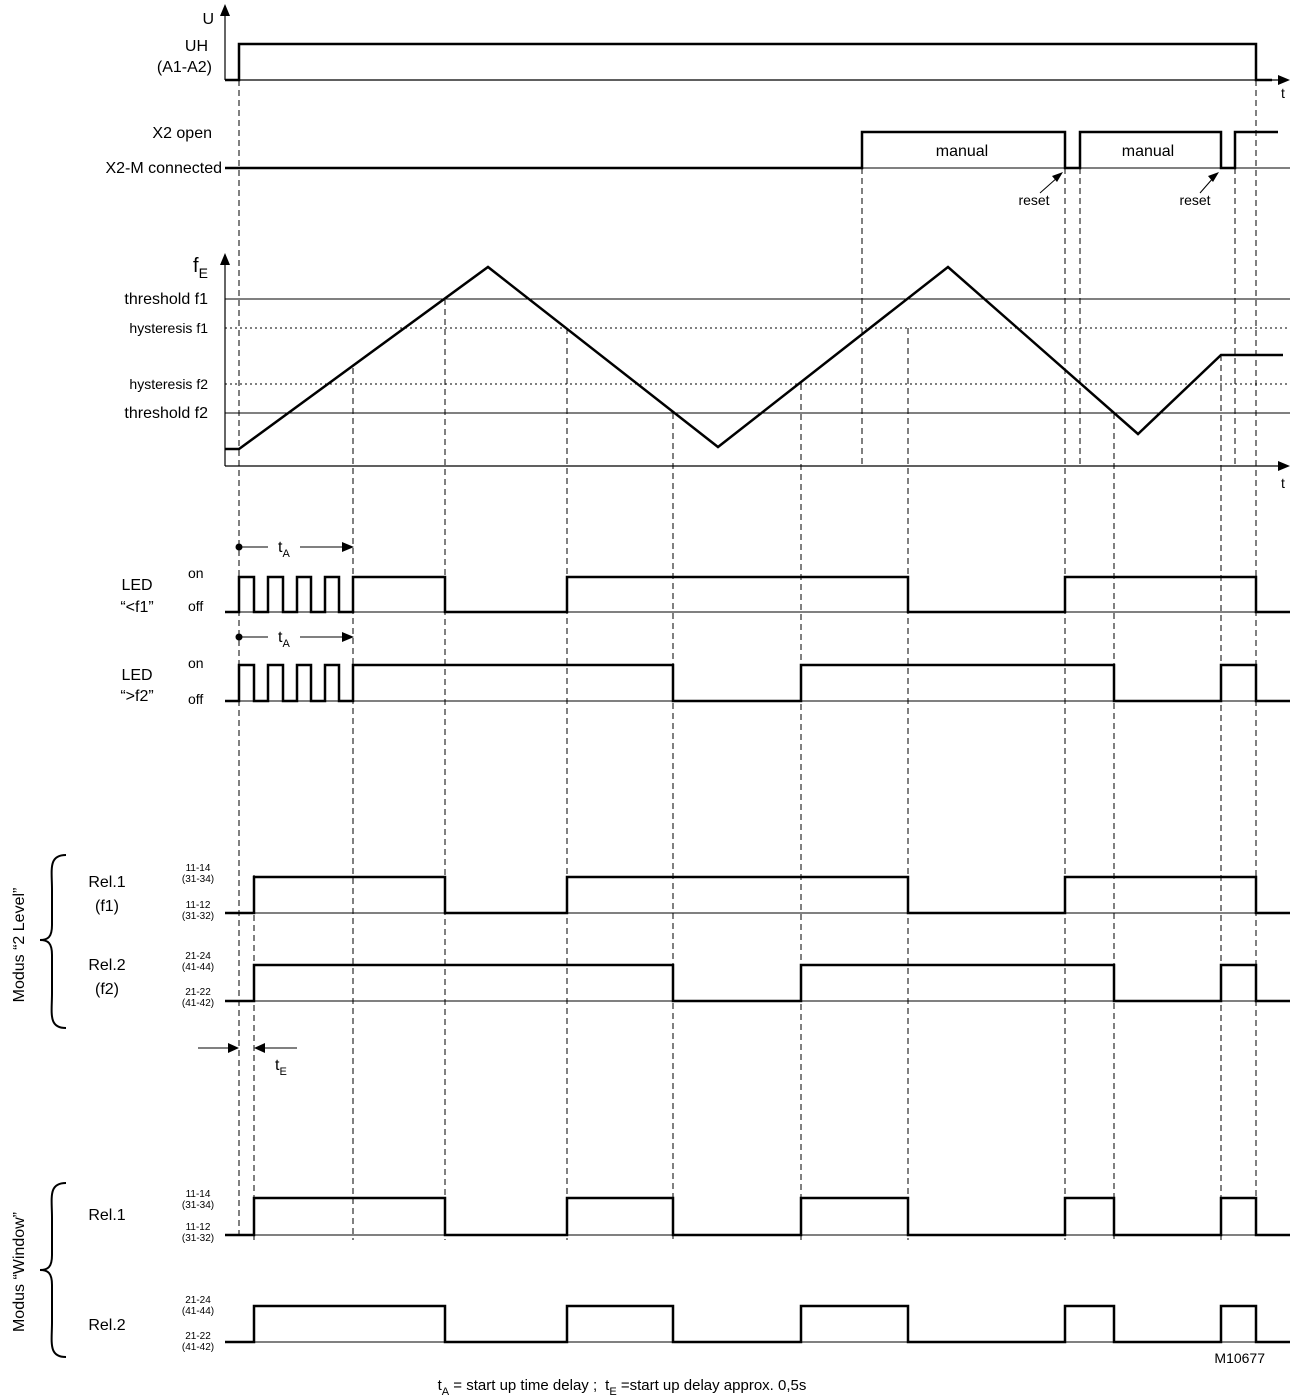 The height and width of the screenshot is (1397, 1299). Describe the element at coordinates (705, 623) in the screenshot. I see `led-section: tA LED “<f1” on off tA LED “>f2” on off` at that location.